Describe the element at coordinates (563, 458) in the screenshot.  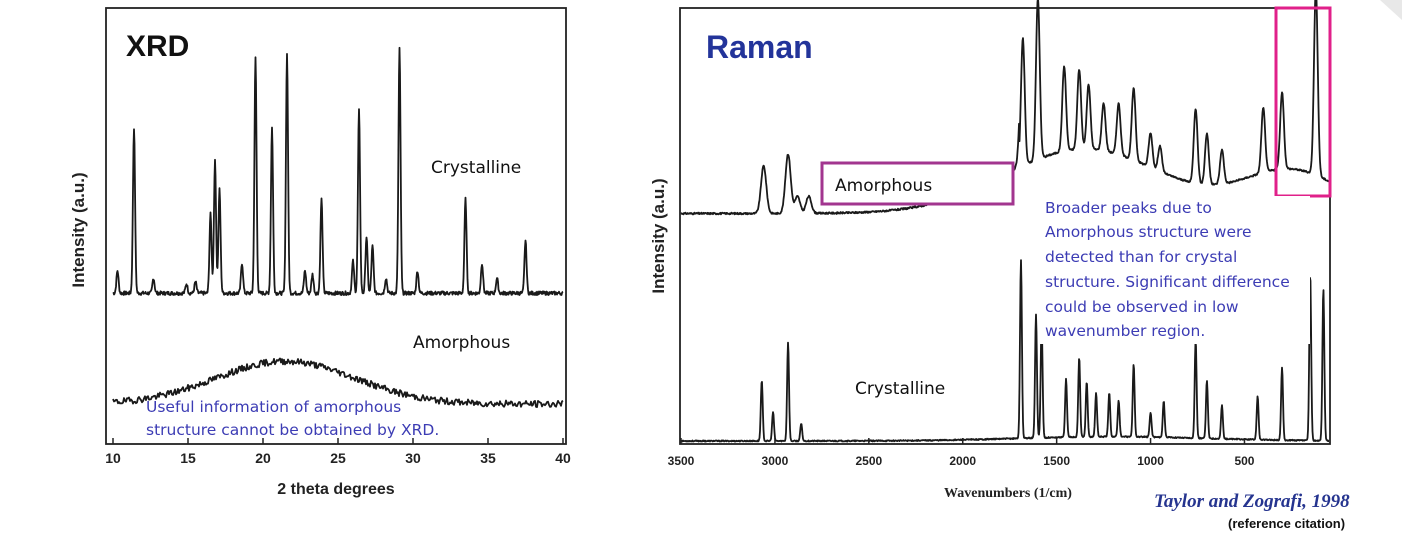
I see `xrd-tick-label: 40` at that location.